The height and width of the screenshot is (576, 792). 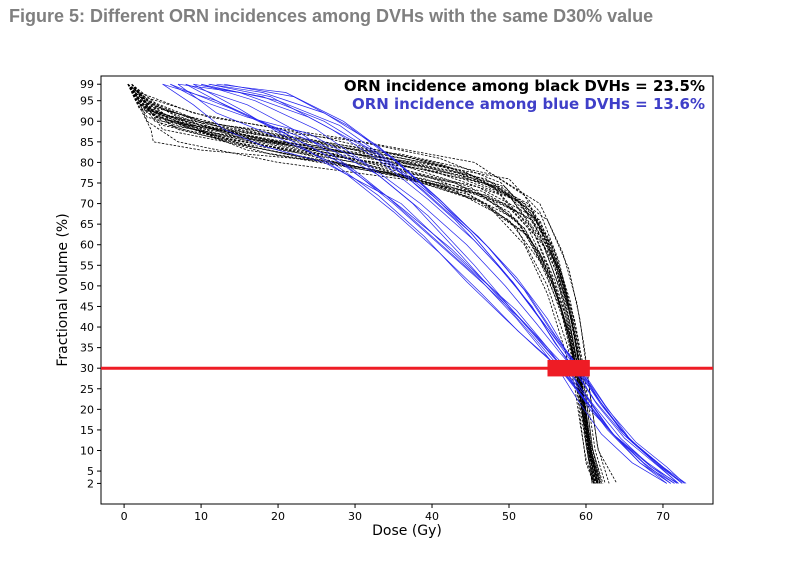 What do you see at coordinates (87, 348) in the screenshot?
I see `y-tick-label: 35` at bounding box center [87, 348].